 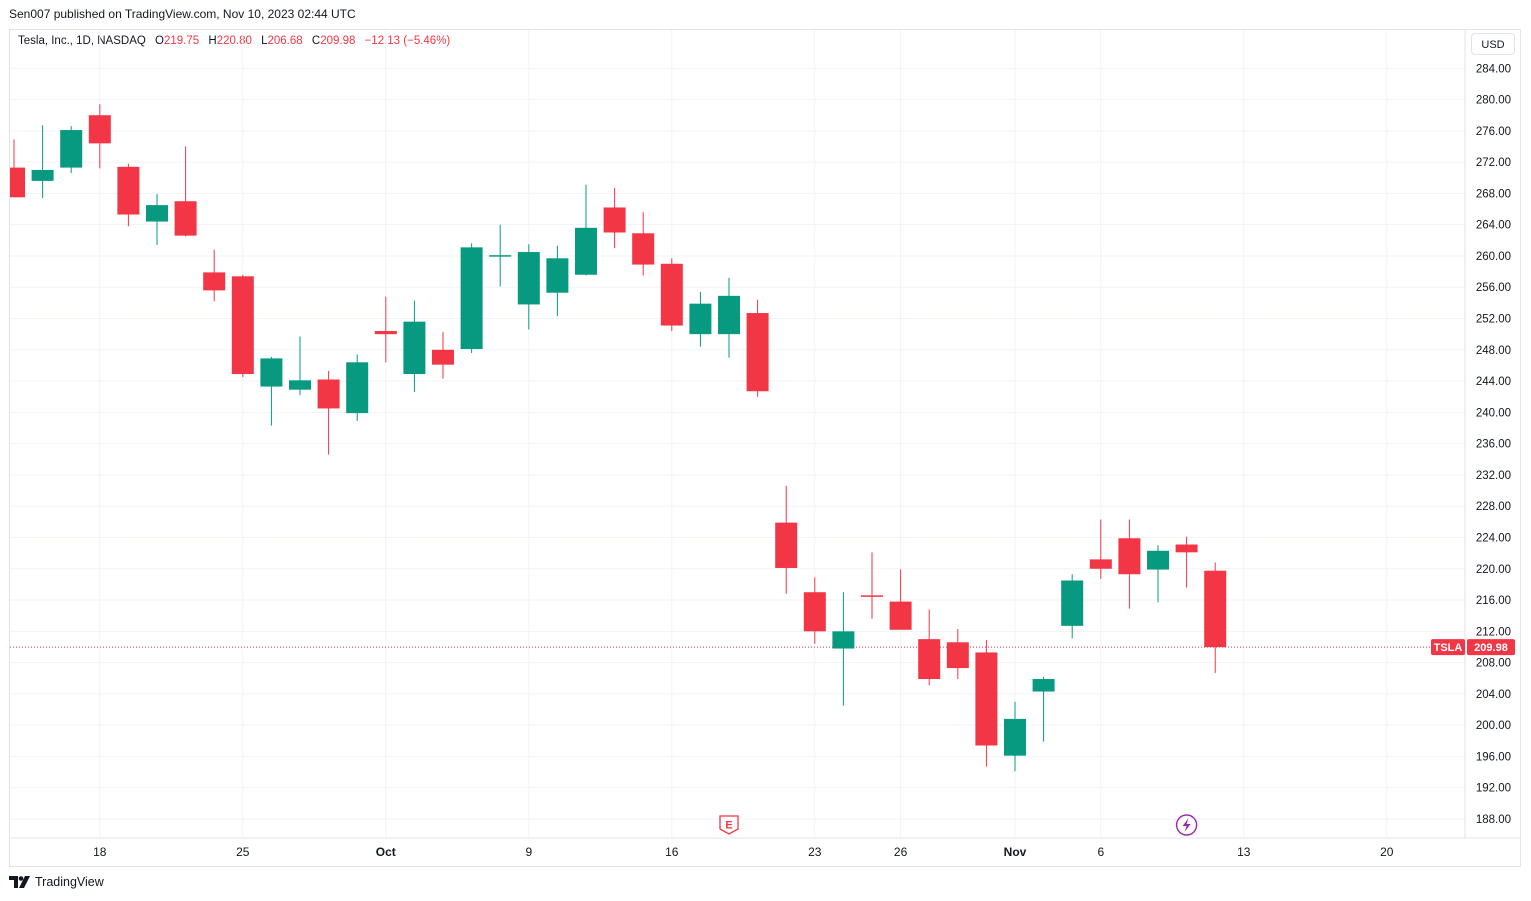 I want to click on high-value: 220.80, so click(x=234, y=41).